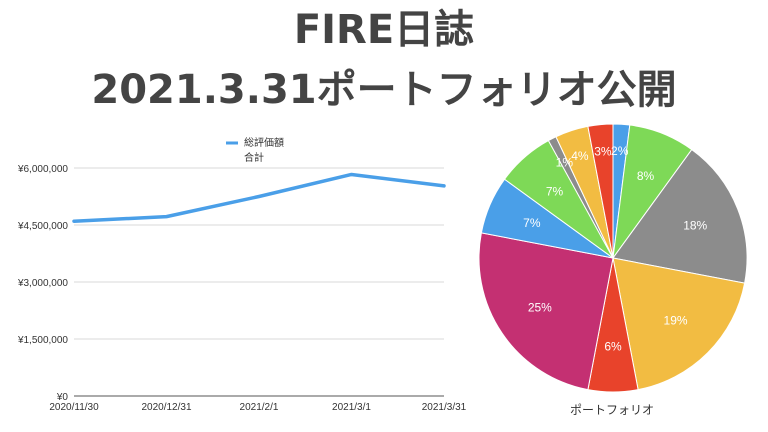  What do you see at coordinates (166, 407) in the screenshot?
I see `x-tick-label: 2020/12/31` at bounding box center [166, 407].